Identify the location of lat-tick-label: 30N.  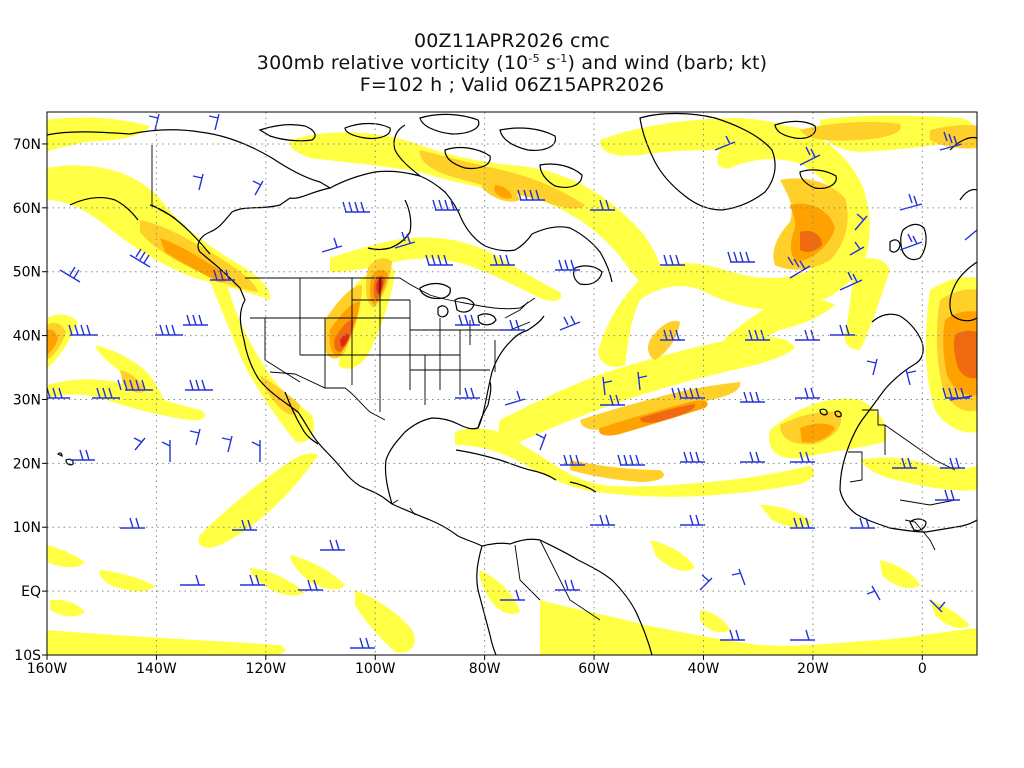
(27, 400).